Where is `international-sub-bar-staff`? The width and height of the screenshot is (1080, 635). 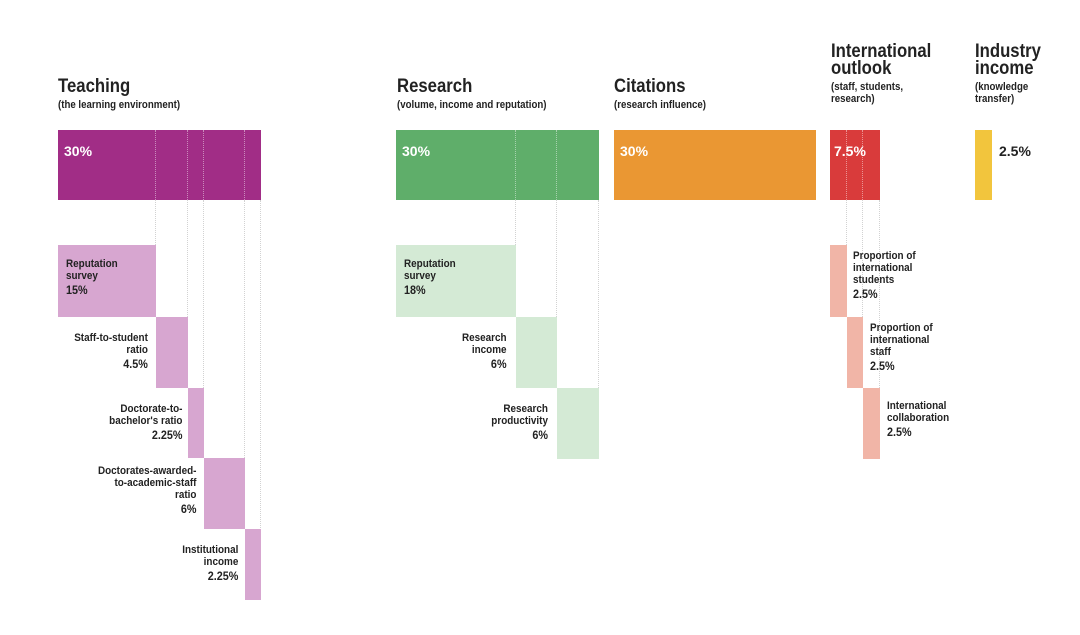
international-sub-bar-staff is located at coordinates (855, 352).